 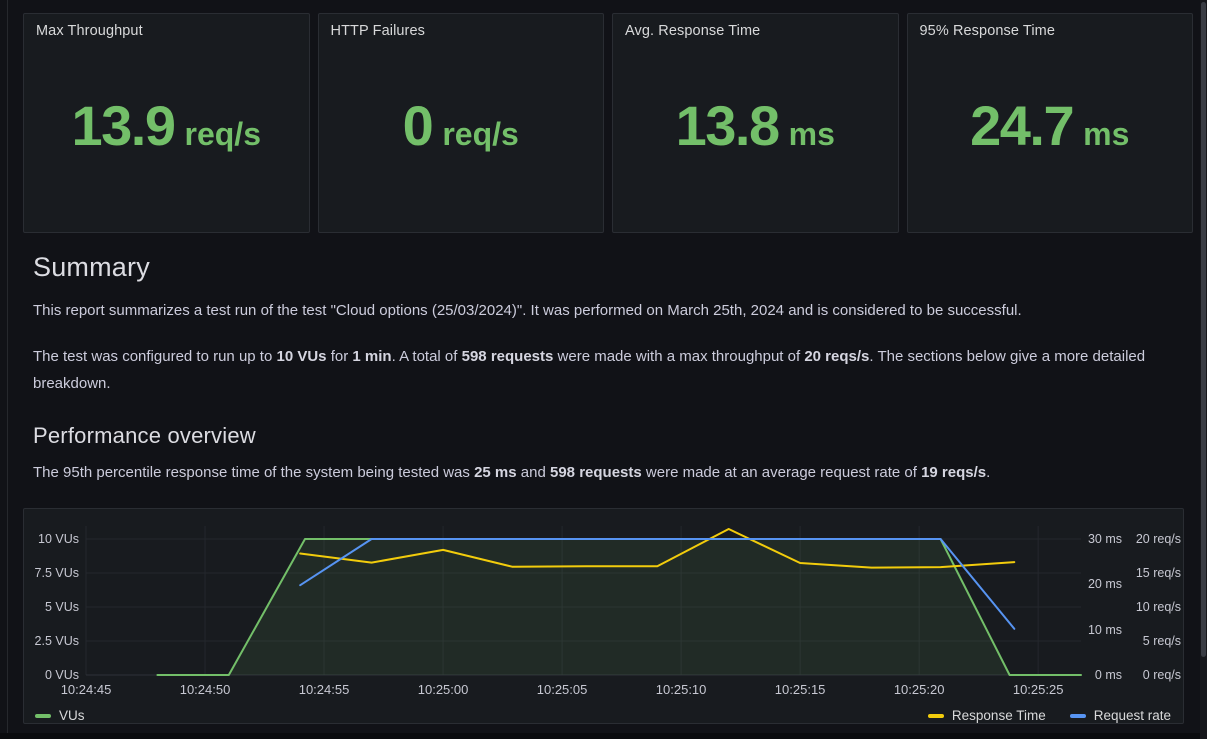 I want to click on x-axis-time-tick: 10:25:00, so click(x=443, y=689).